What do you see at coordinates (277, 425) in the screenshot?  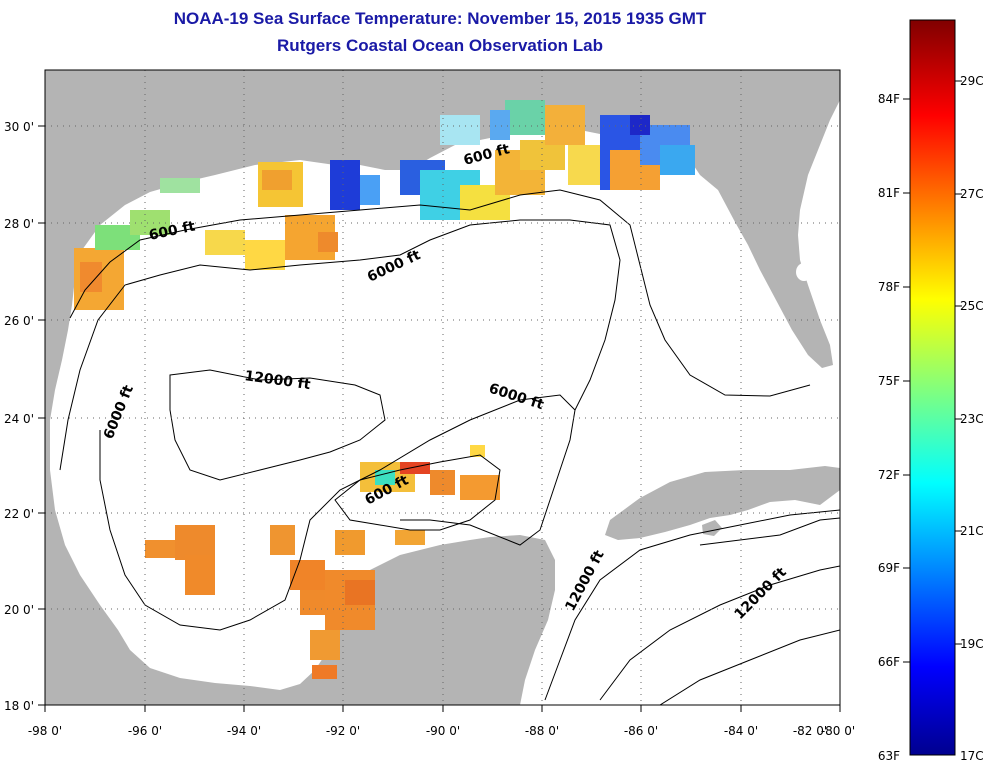 I see `contour-12000ft` at bounding box center [277, 425].